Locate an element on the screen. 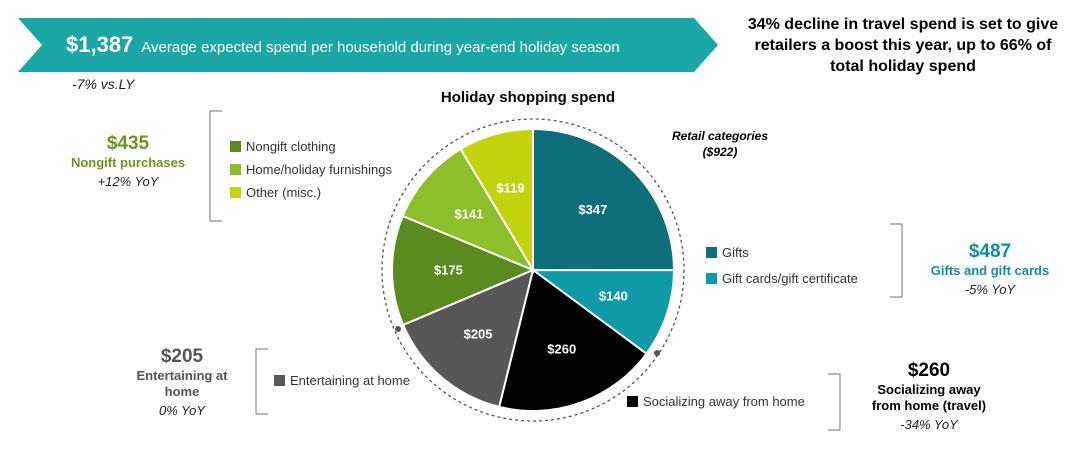 The image size is (1080, 458). gifts-legend: Gifts Gift cards/gift certificate is located at coordinates (782, 265).